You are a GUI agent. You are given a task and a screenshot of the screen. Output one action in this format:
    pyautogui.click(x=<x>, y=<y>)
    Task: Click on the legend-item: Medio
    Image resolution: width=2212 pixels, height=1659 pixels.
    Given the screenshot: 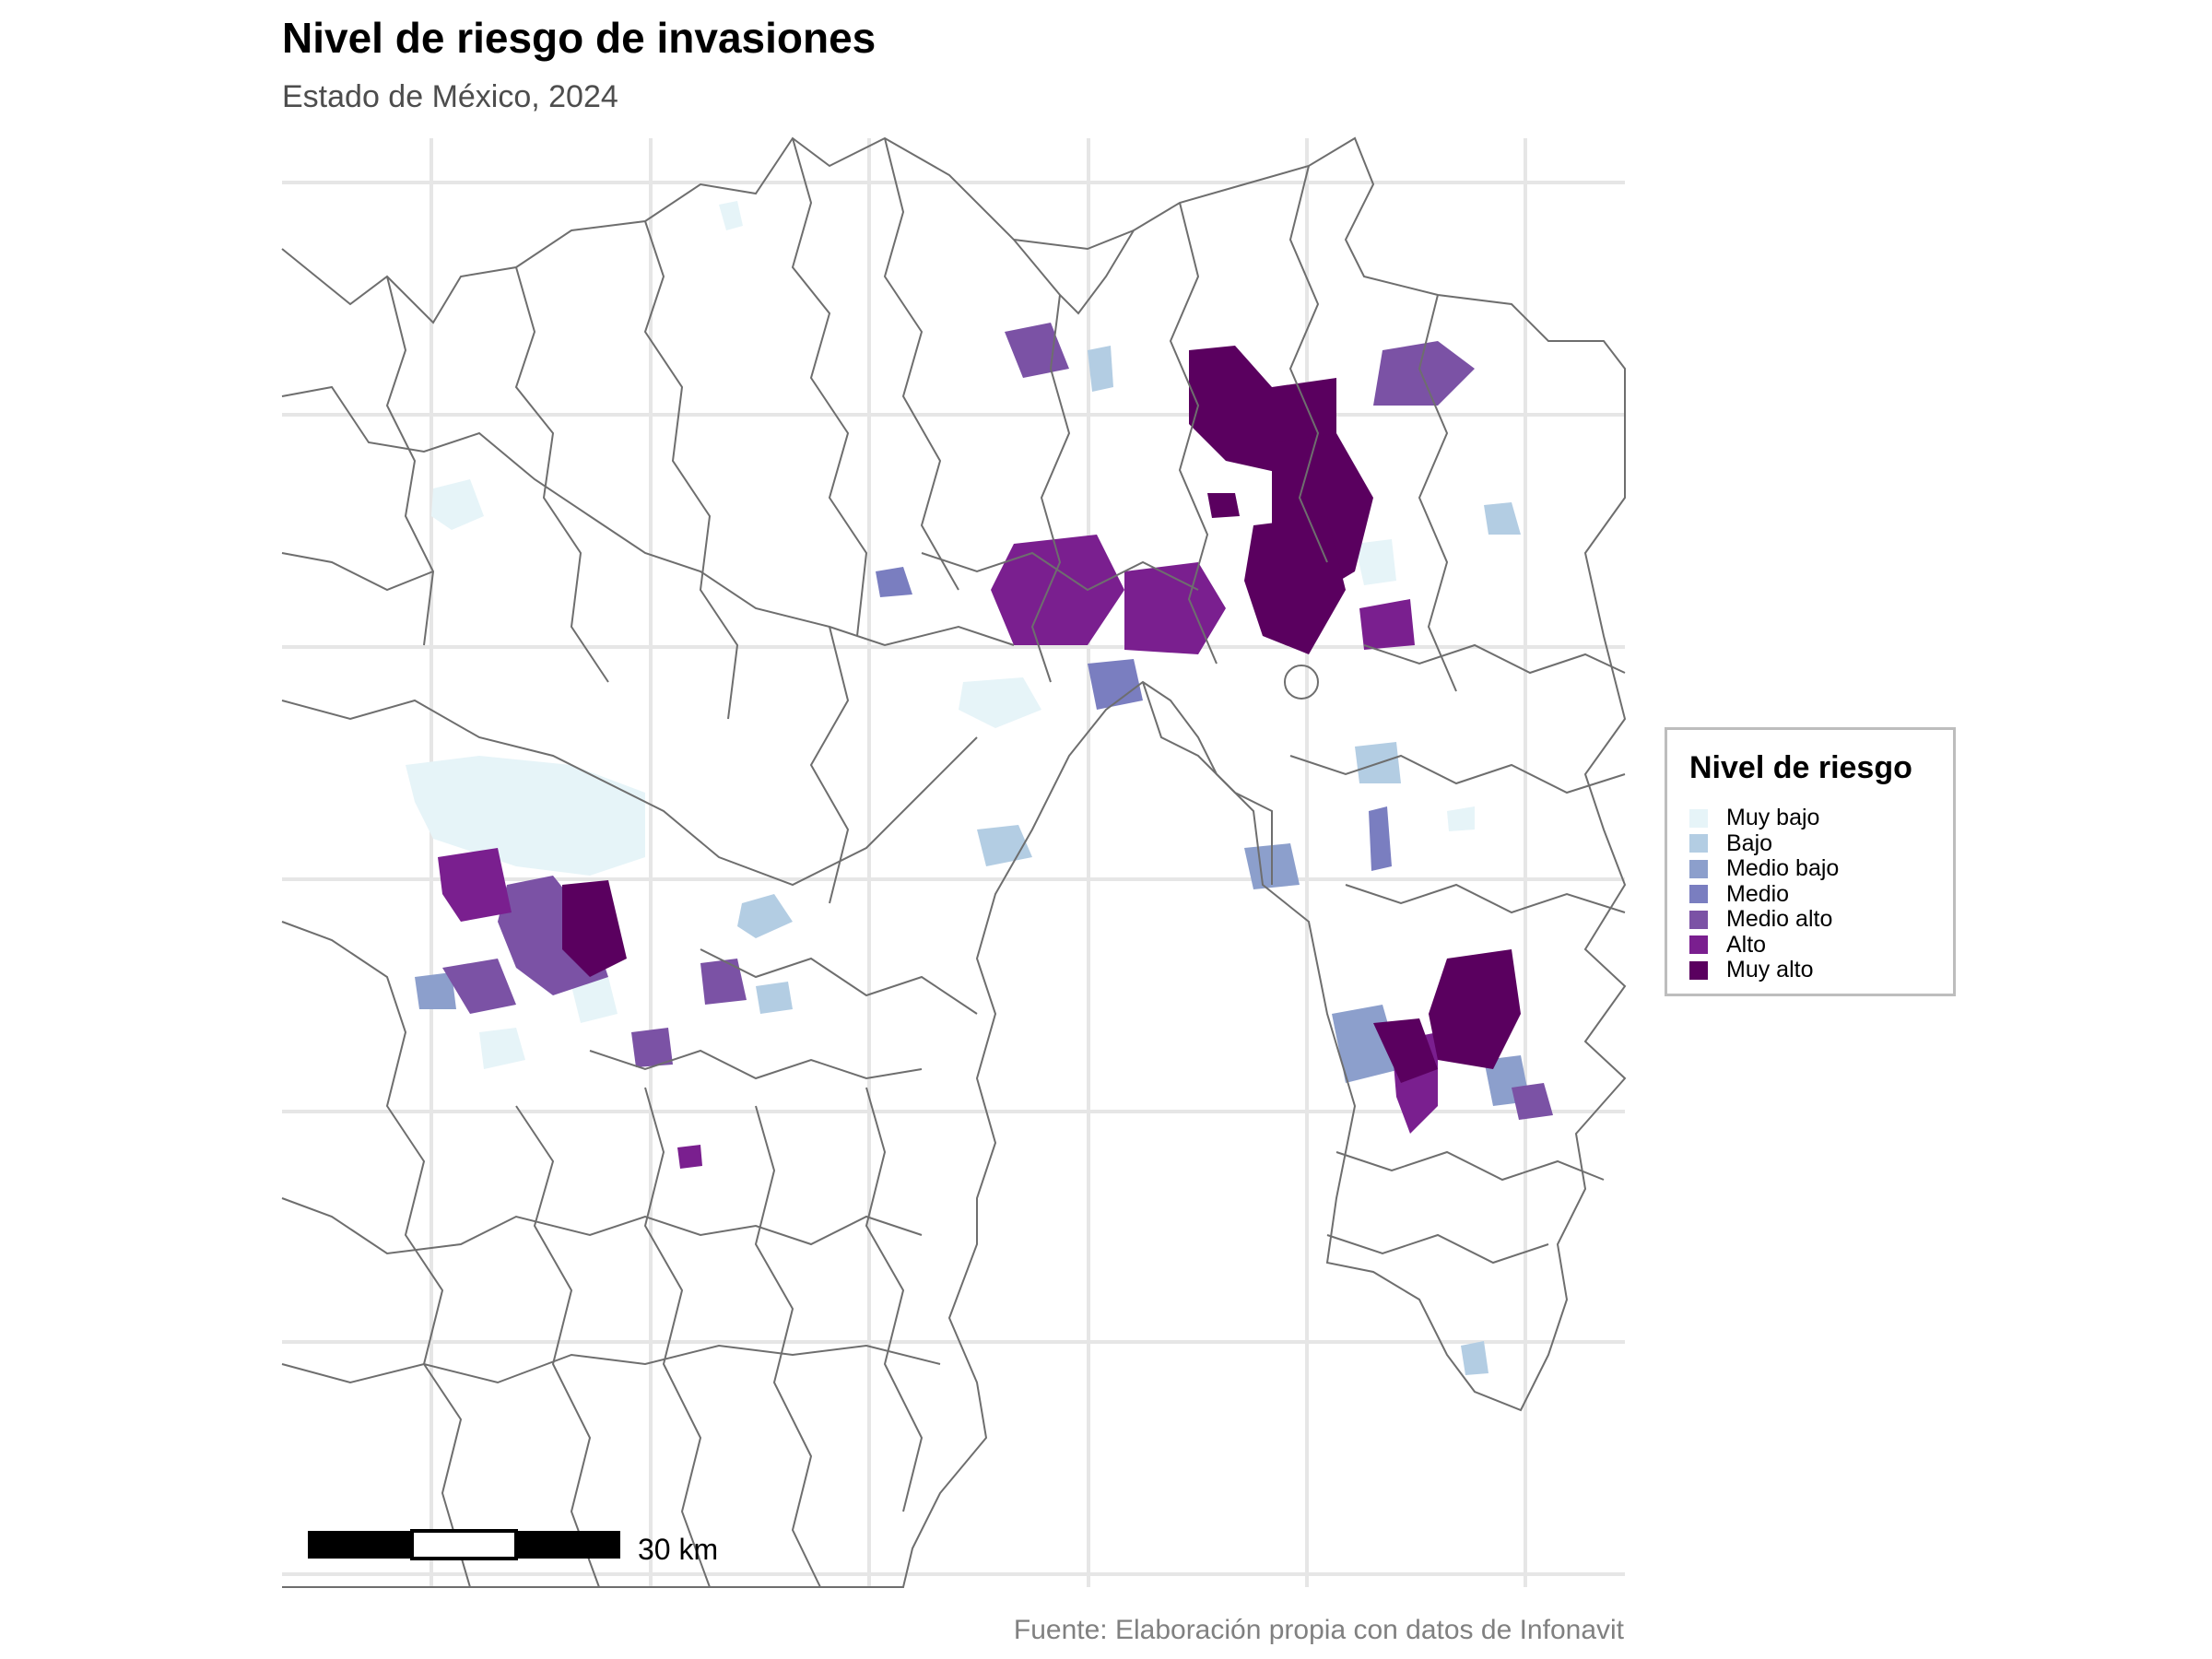 What is the action you would take?
    pyautogui.click(x=1764, y=894)
    